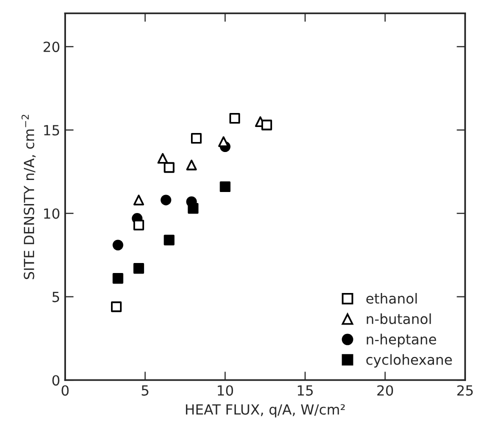 The height and width of the screenshot is (429, 479). What do you see at coordinates (409, 361) in the screenshot?
I see `legend-label: cyclohexane` at bounding box center [409, 361].